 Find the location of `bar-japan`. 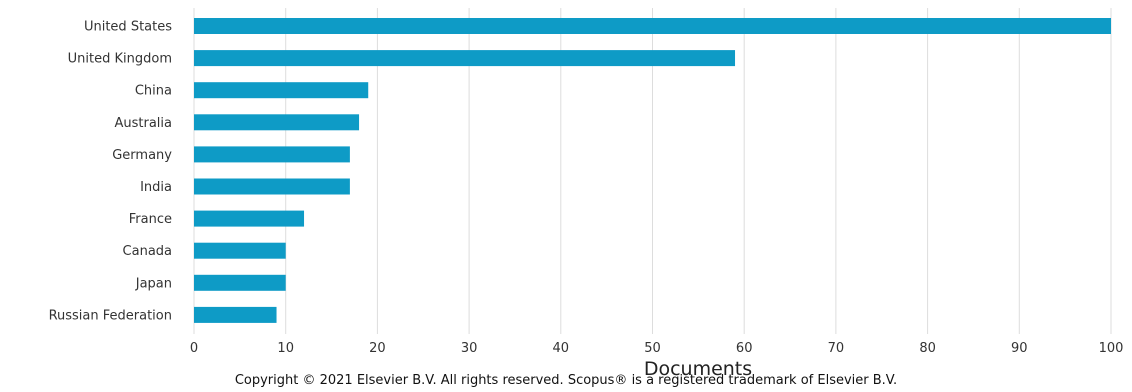

bar-japan is located at coordinates (240, 282).